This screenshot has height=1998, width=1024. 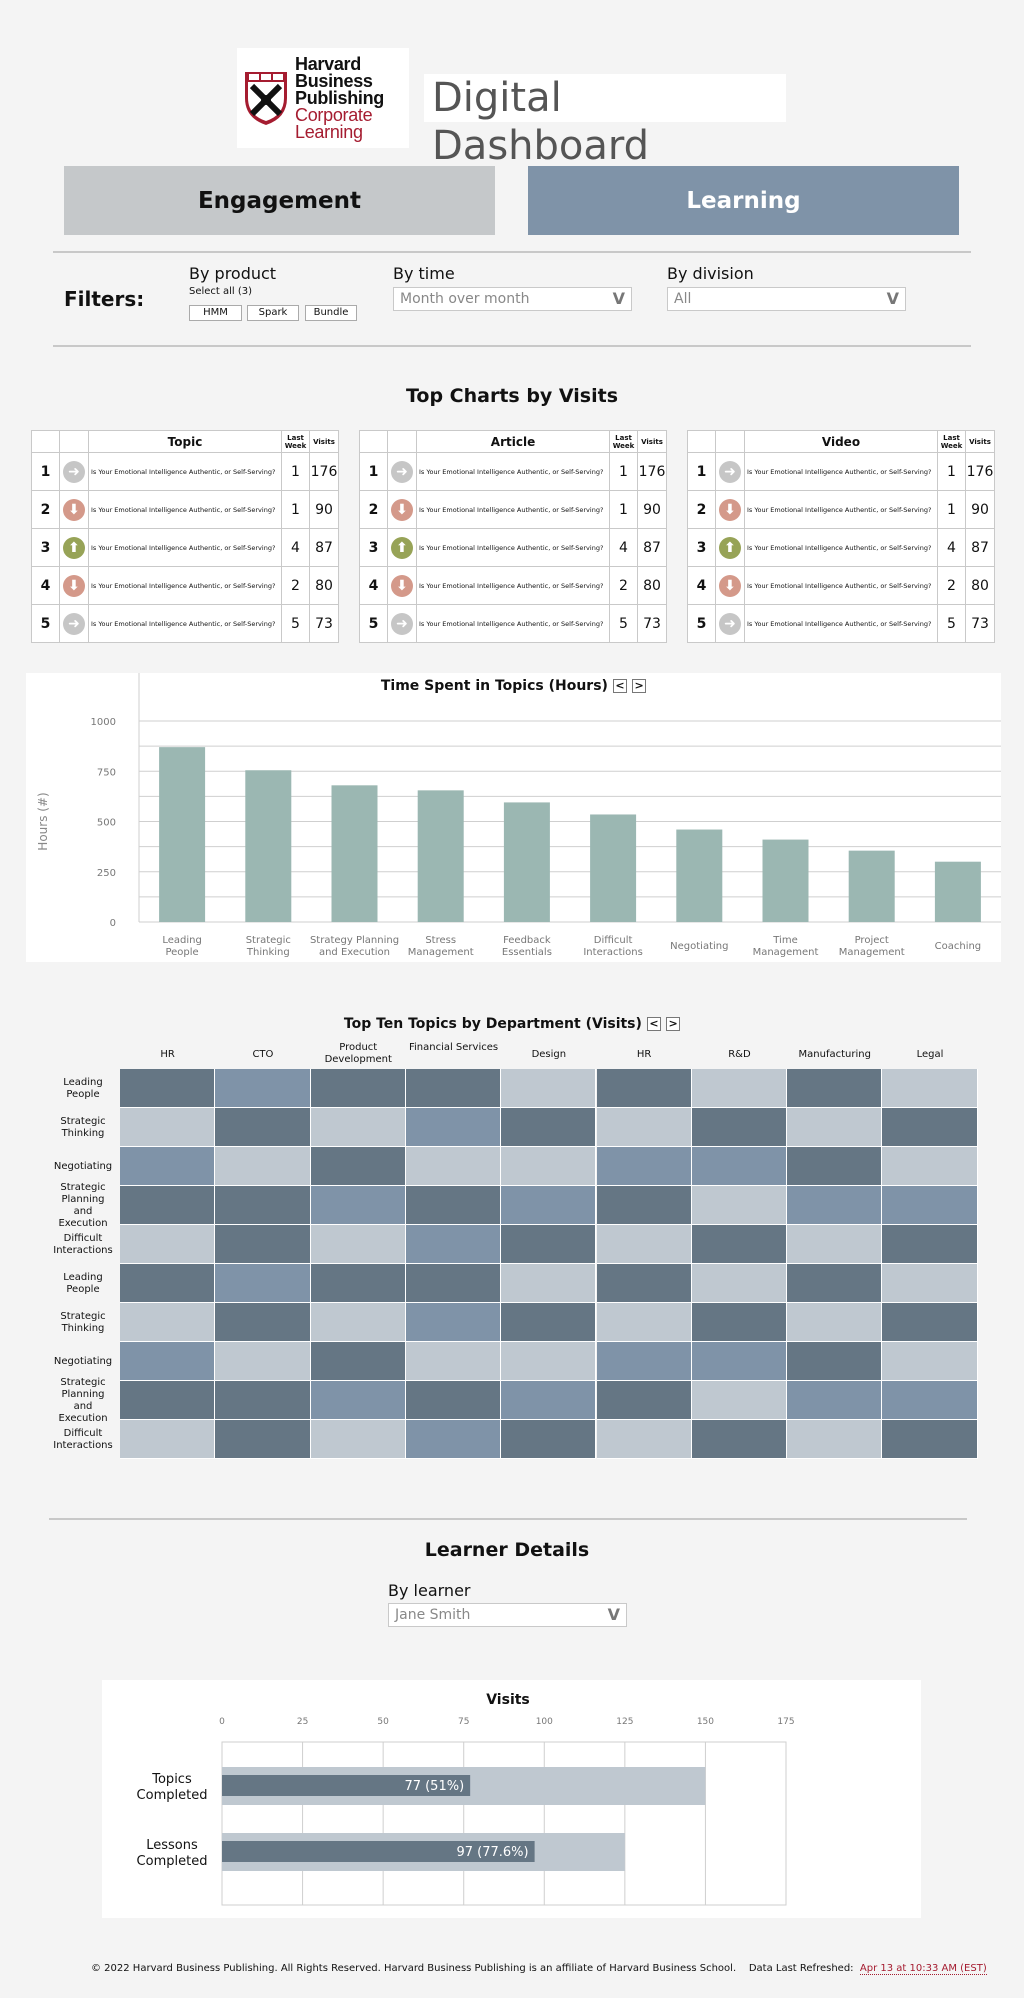 I want to click on refreshed-value: Apr 13 at 10:33 AM (EST), so click(x=923, y=1969).